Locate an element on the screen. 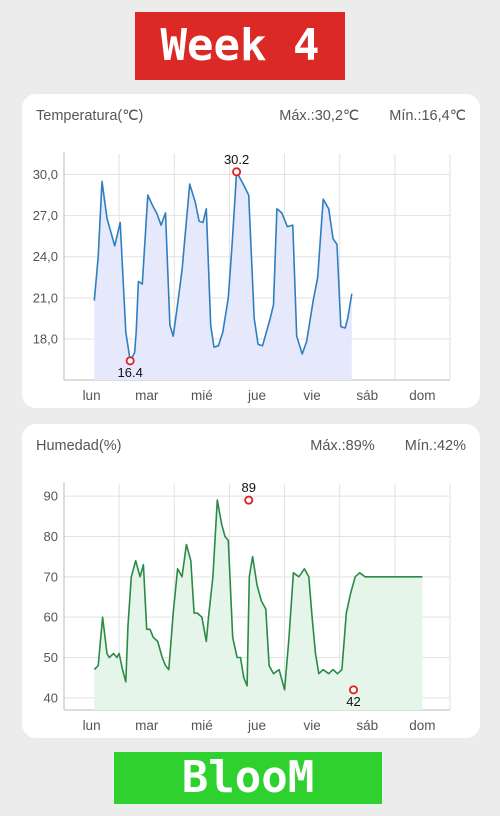 The width and height of the screenshot is (500, 816). temperature-ytick-label: 30,0 is located at coordinates (45, 174).